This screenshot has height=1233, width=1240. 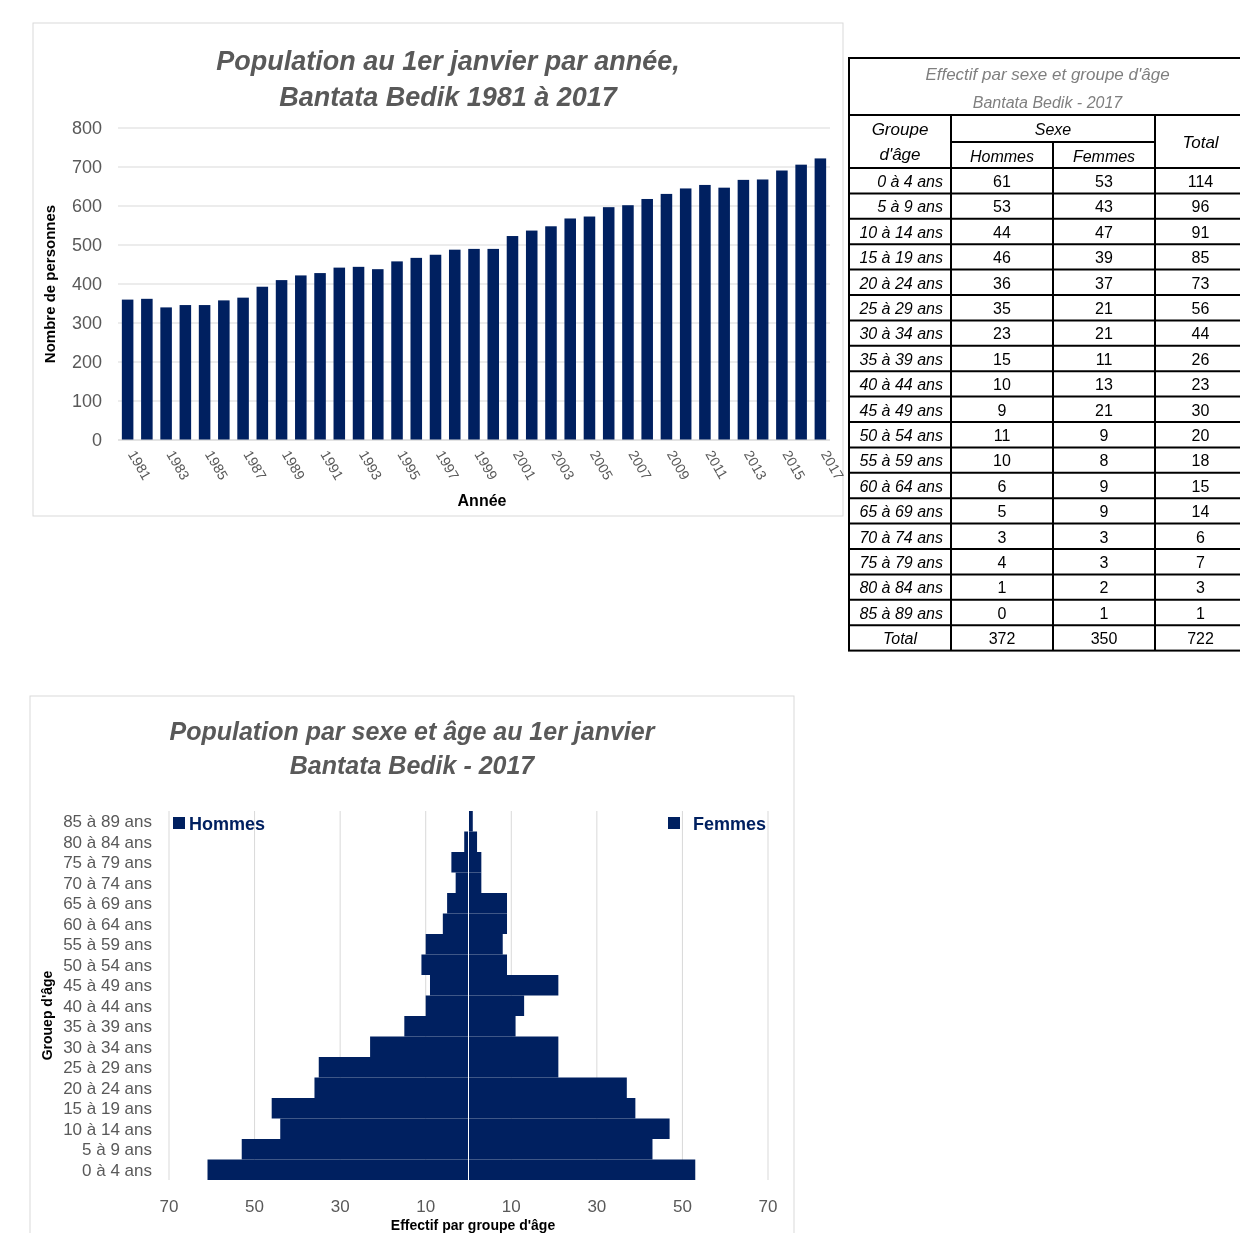 What do you see at coordinates (449, 97) in the screenshot?
I see `chart-subtitle: Bantata Bedik 1981 à 2017` at bounding box center [449, 97].